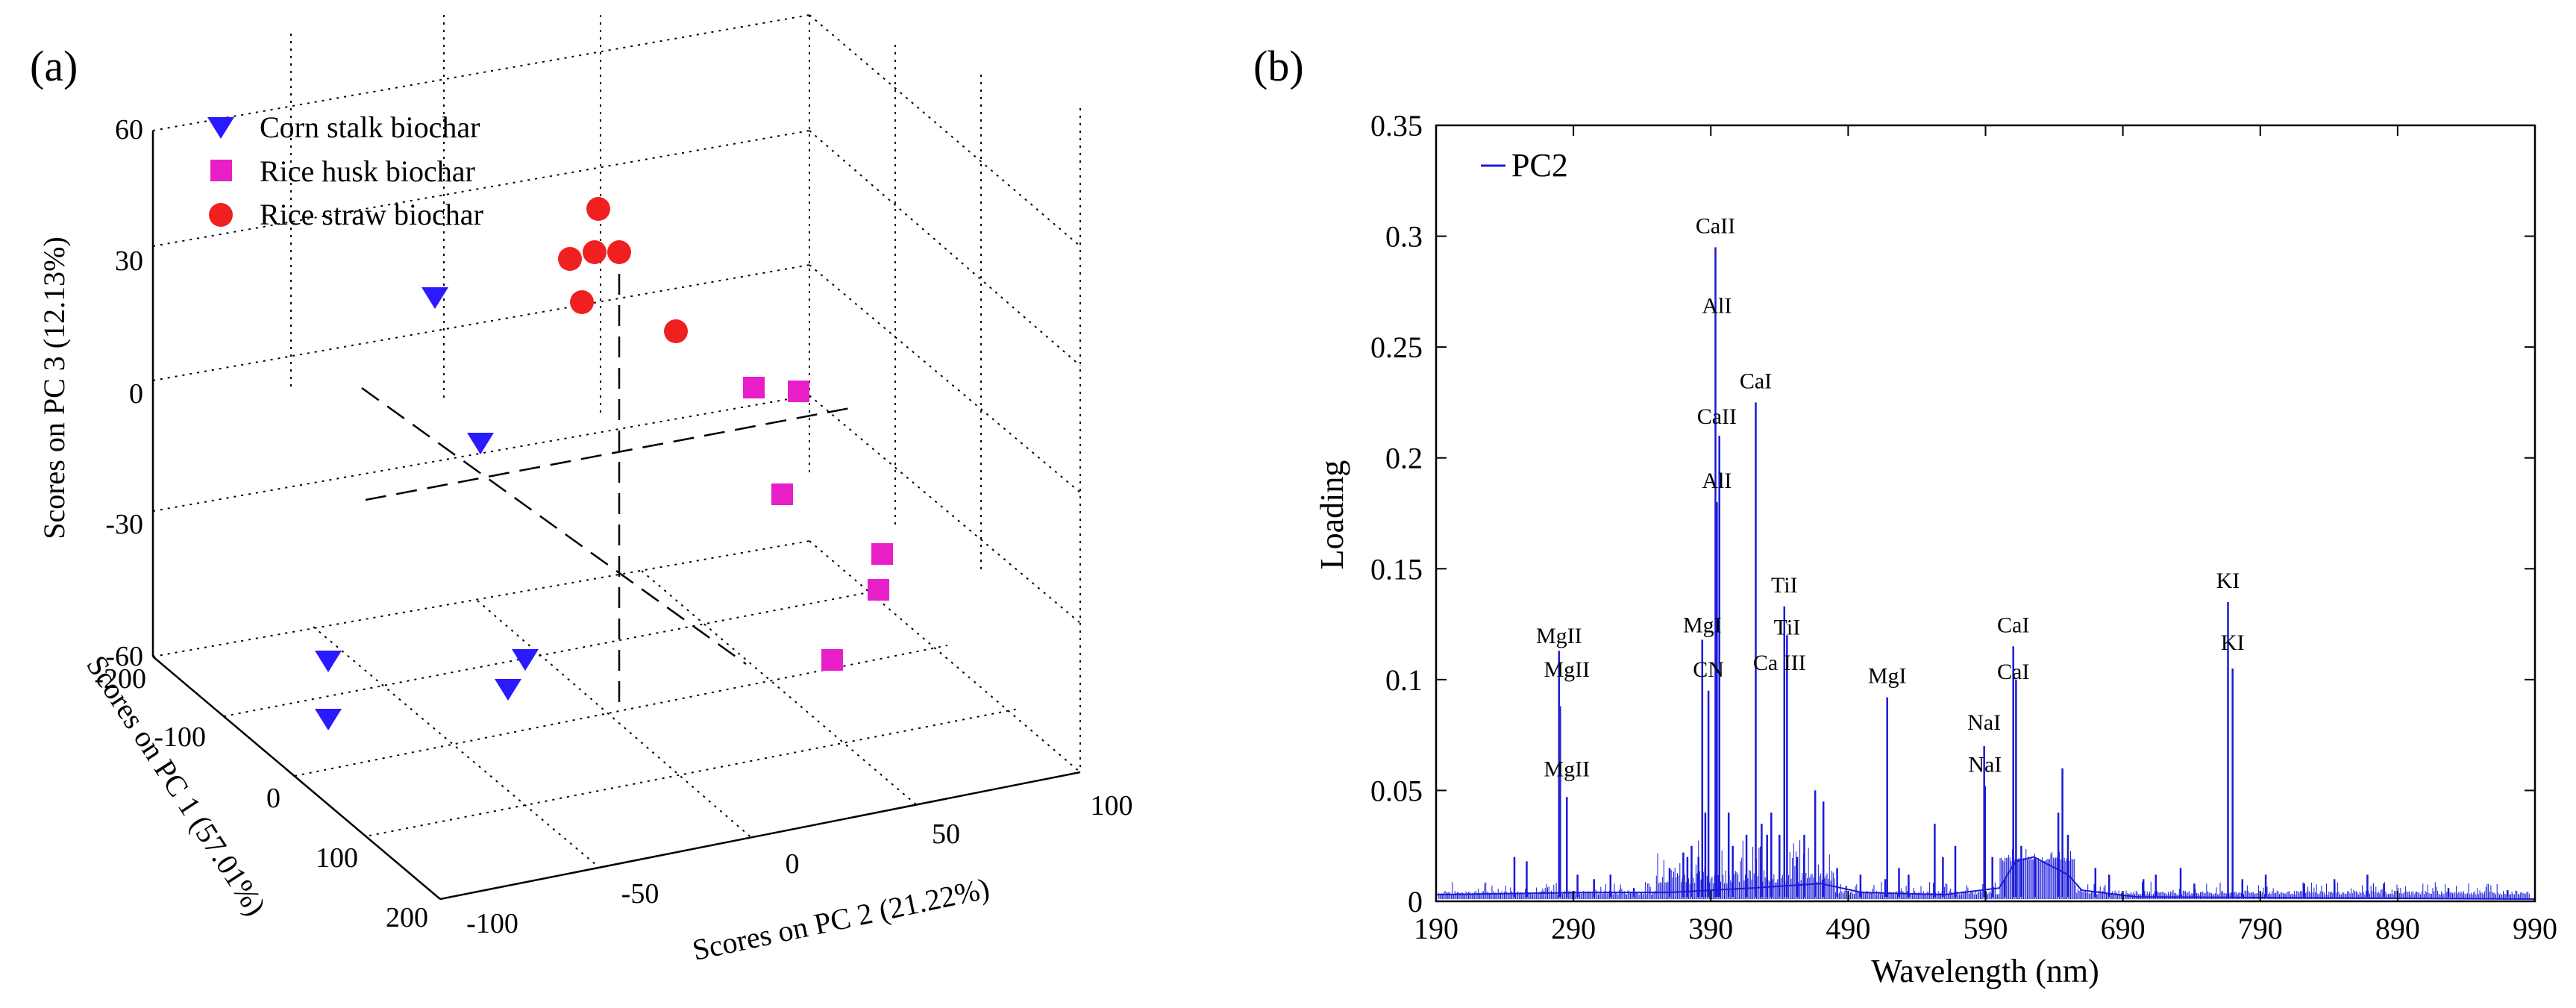  What do you see at coordinates (220, 128) in the screenshot?
I see `legend-marker-corn` at bounding box center [220, 128].